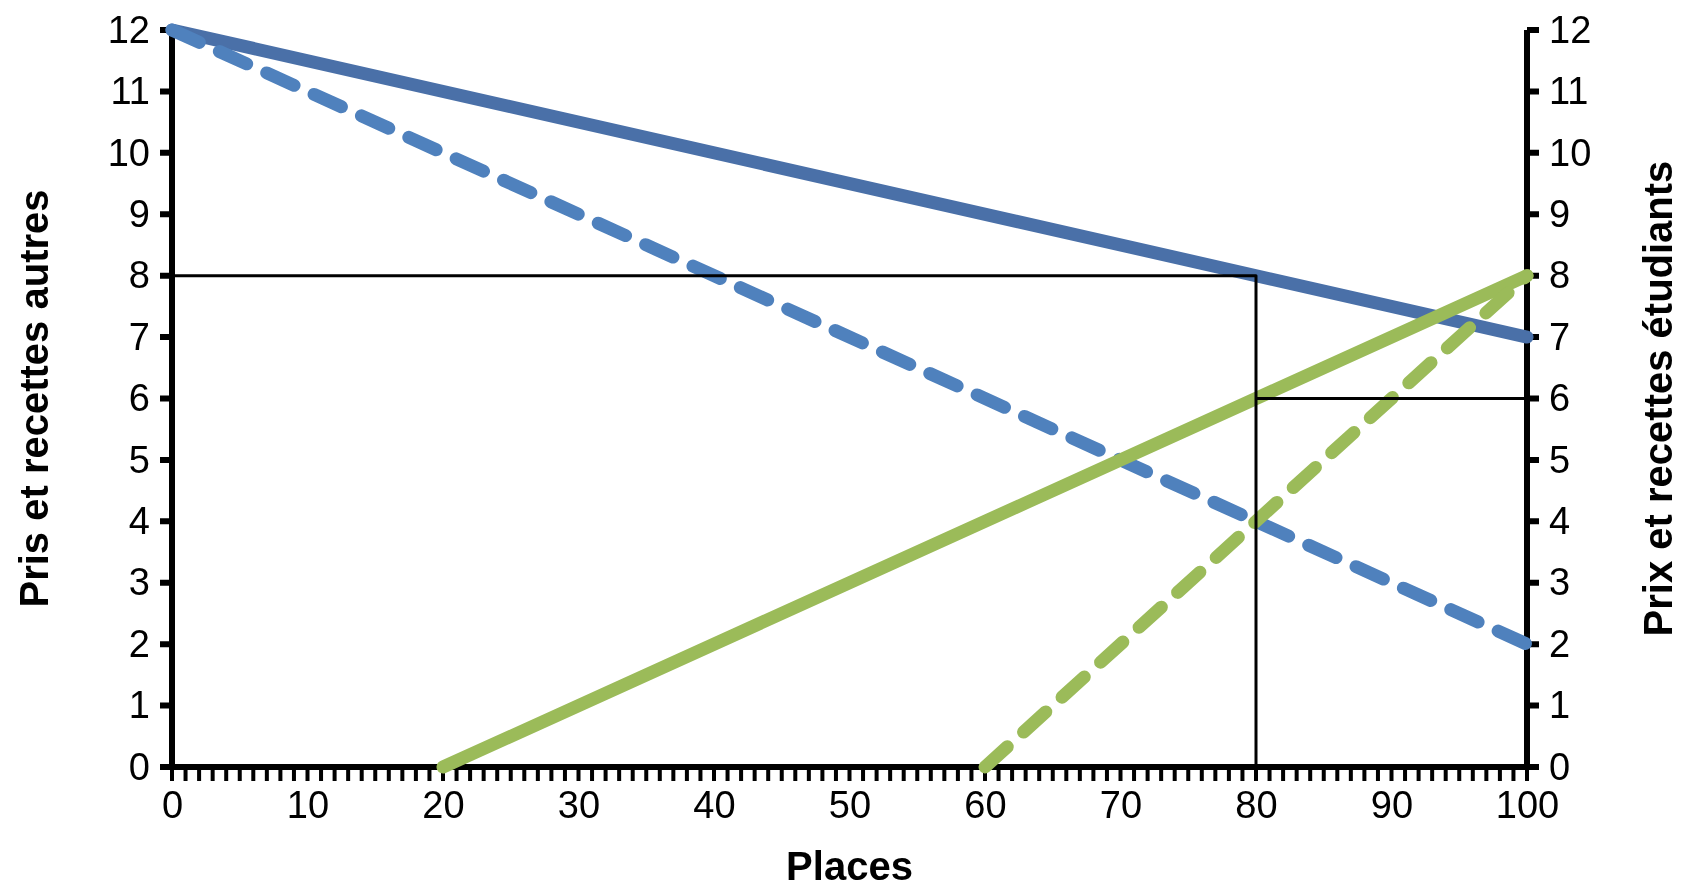  What do you see at coordinates (1256, 804) in the screenshot?
I see `x-tick-label: 80` at bounding box center [1256, 804].